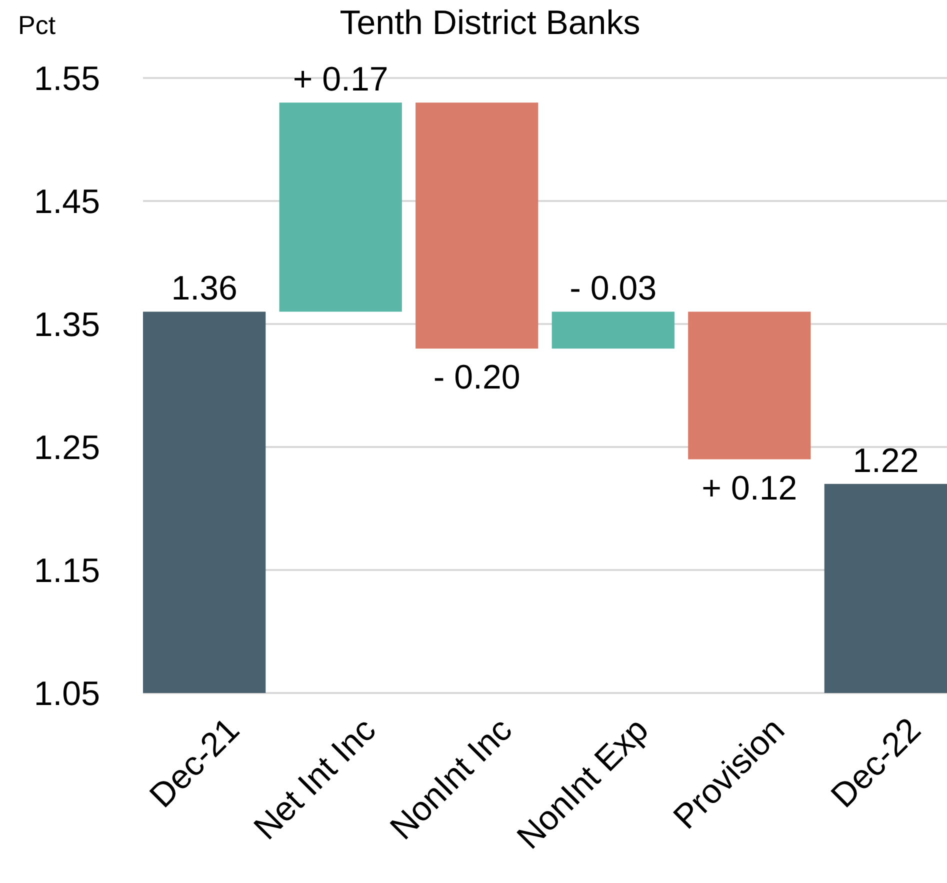 Image resolution: width=947 pixels, height=883 pixels. Describe the element at coordinates (67, 325) in the screenshot. I see `y-tick-label: 1.35` at that location.